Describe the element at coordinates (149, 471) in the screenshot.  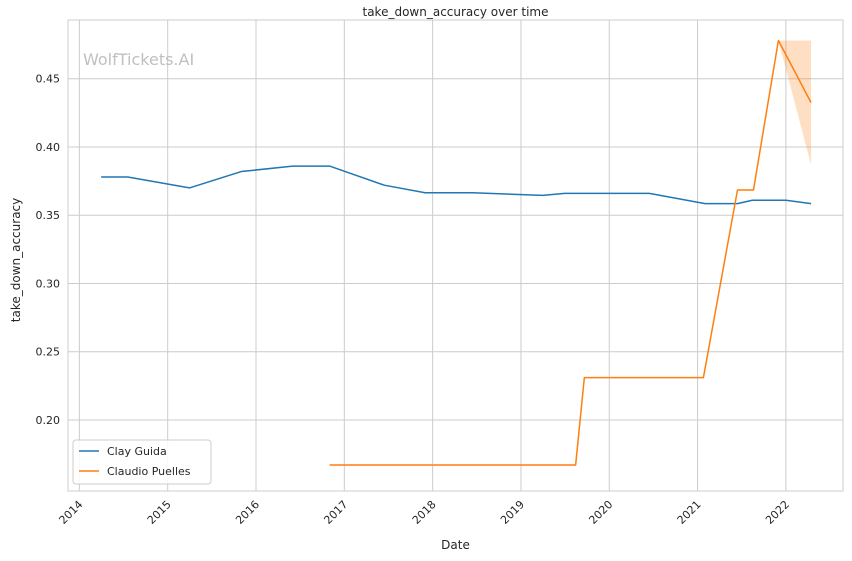
I see `legend-label: Claudio Puelles` at that location.